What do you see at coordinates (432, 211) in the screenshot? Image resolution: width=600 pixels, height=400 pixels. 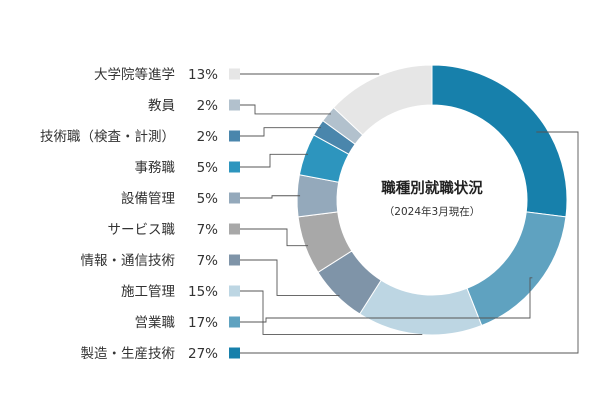 I see `chart-subtitle: （2024年3月現在）` at bounding box center [432, 211].